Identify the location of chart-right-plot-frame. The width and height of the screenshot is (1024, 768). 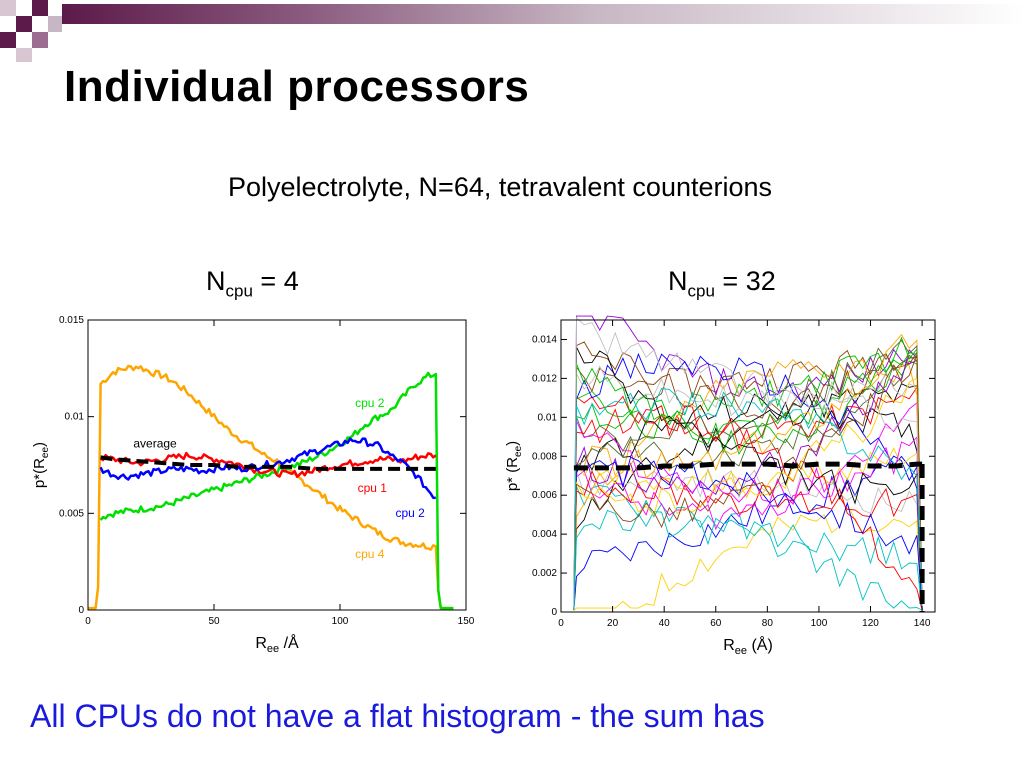
(748, 466).